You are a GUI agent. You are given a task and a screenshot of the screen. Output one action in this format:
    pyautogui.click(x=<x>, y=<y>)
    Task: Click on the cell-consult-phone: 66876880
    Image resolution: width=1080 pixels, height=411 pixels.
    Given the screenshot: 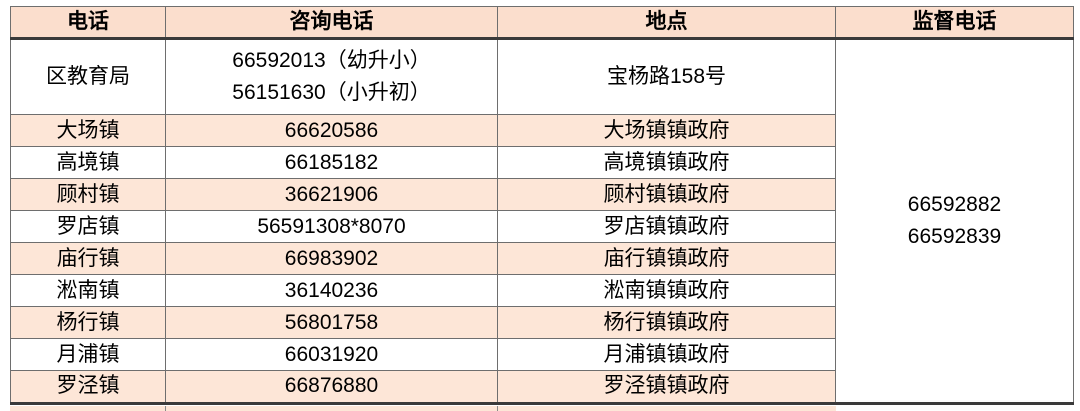 What is the action you would take?
    pyautogui.click(x=331, y=387)
    